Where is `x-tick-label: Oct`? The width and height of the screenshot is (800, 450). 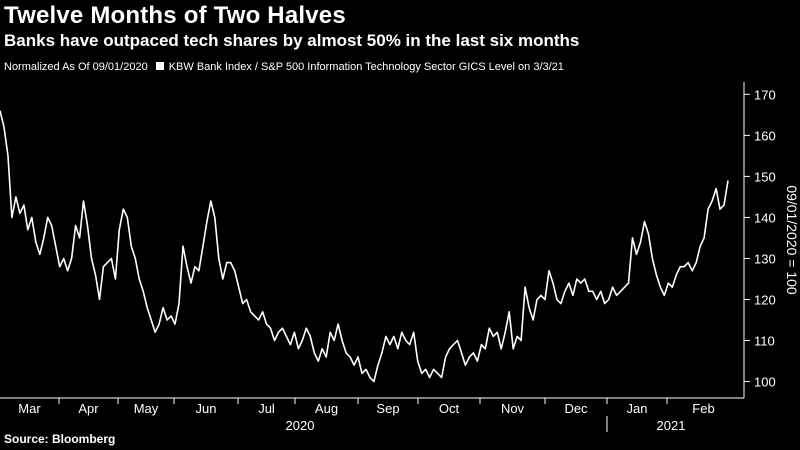
x-tick-label: Oct is located at coordinates (449, 408).